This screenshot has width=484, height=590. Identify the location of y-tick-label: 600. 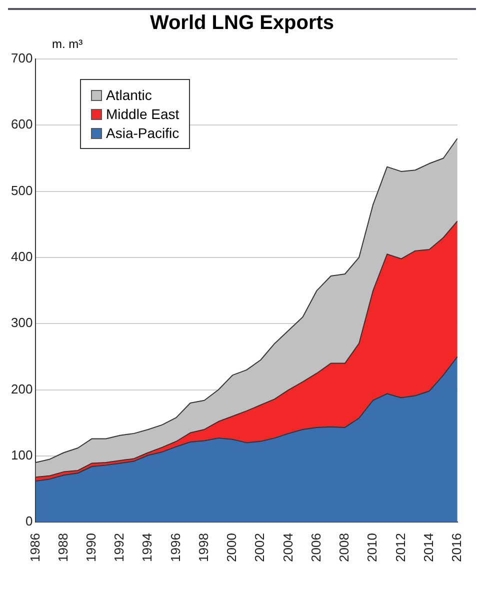
(21, 124).